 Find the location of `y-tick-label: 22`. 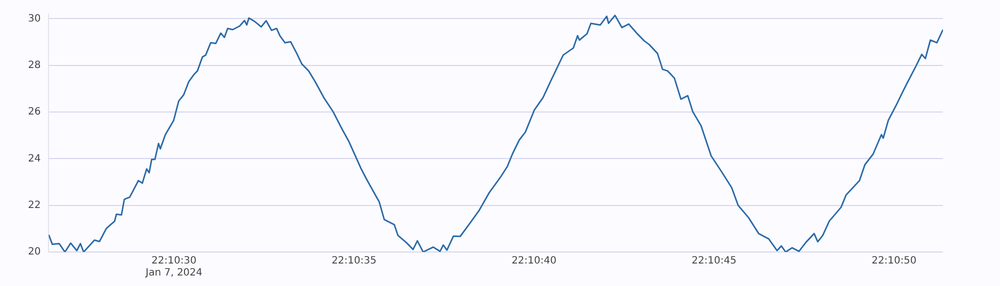

y-tick-label: 22 is located at coordinates (34, 205).